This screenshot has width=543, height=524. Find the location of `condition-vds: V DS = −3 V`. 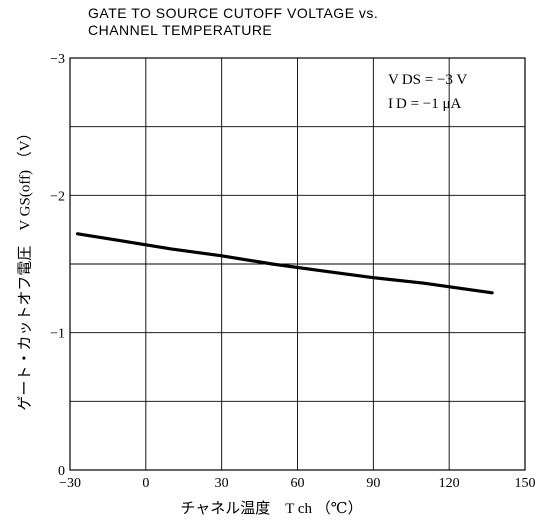

condition-vds: V DS = −3 V is located at coordinates (428, 80).